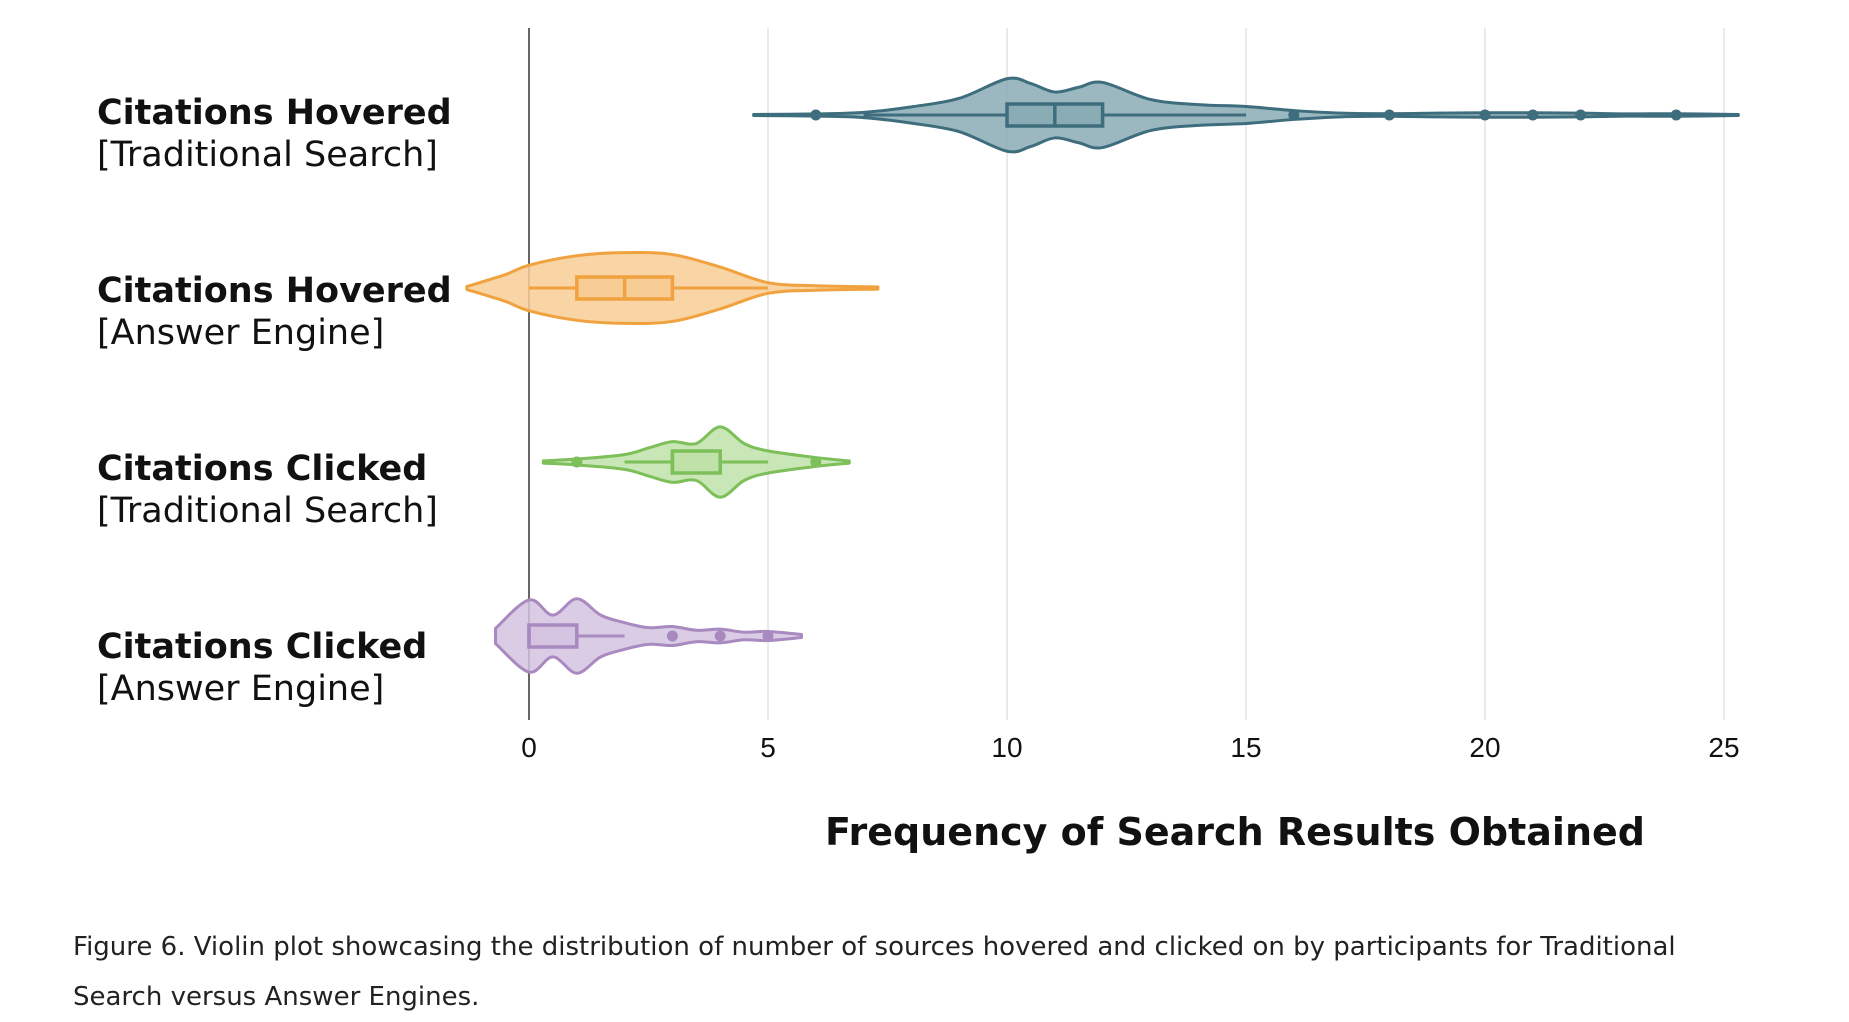 The width and height of the screenshot is (1849, 1022). I want to click on x-tick-labels: 0 5 10 15 20 25, so click(1130, 747).